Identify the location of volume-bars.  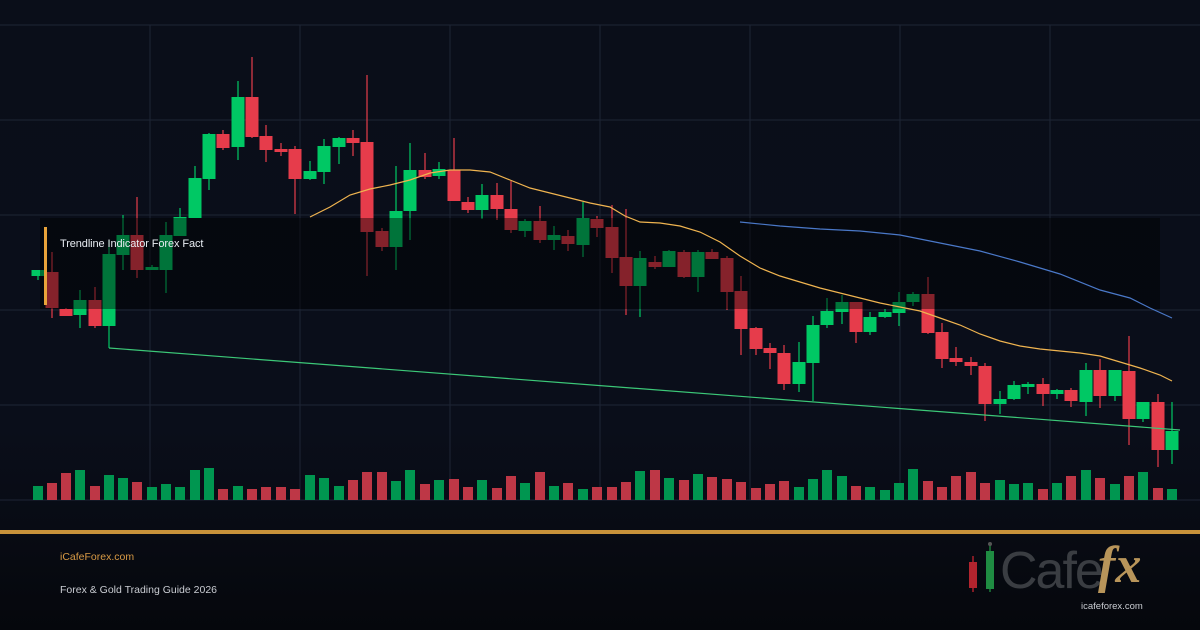
(605, 484).